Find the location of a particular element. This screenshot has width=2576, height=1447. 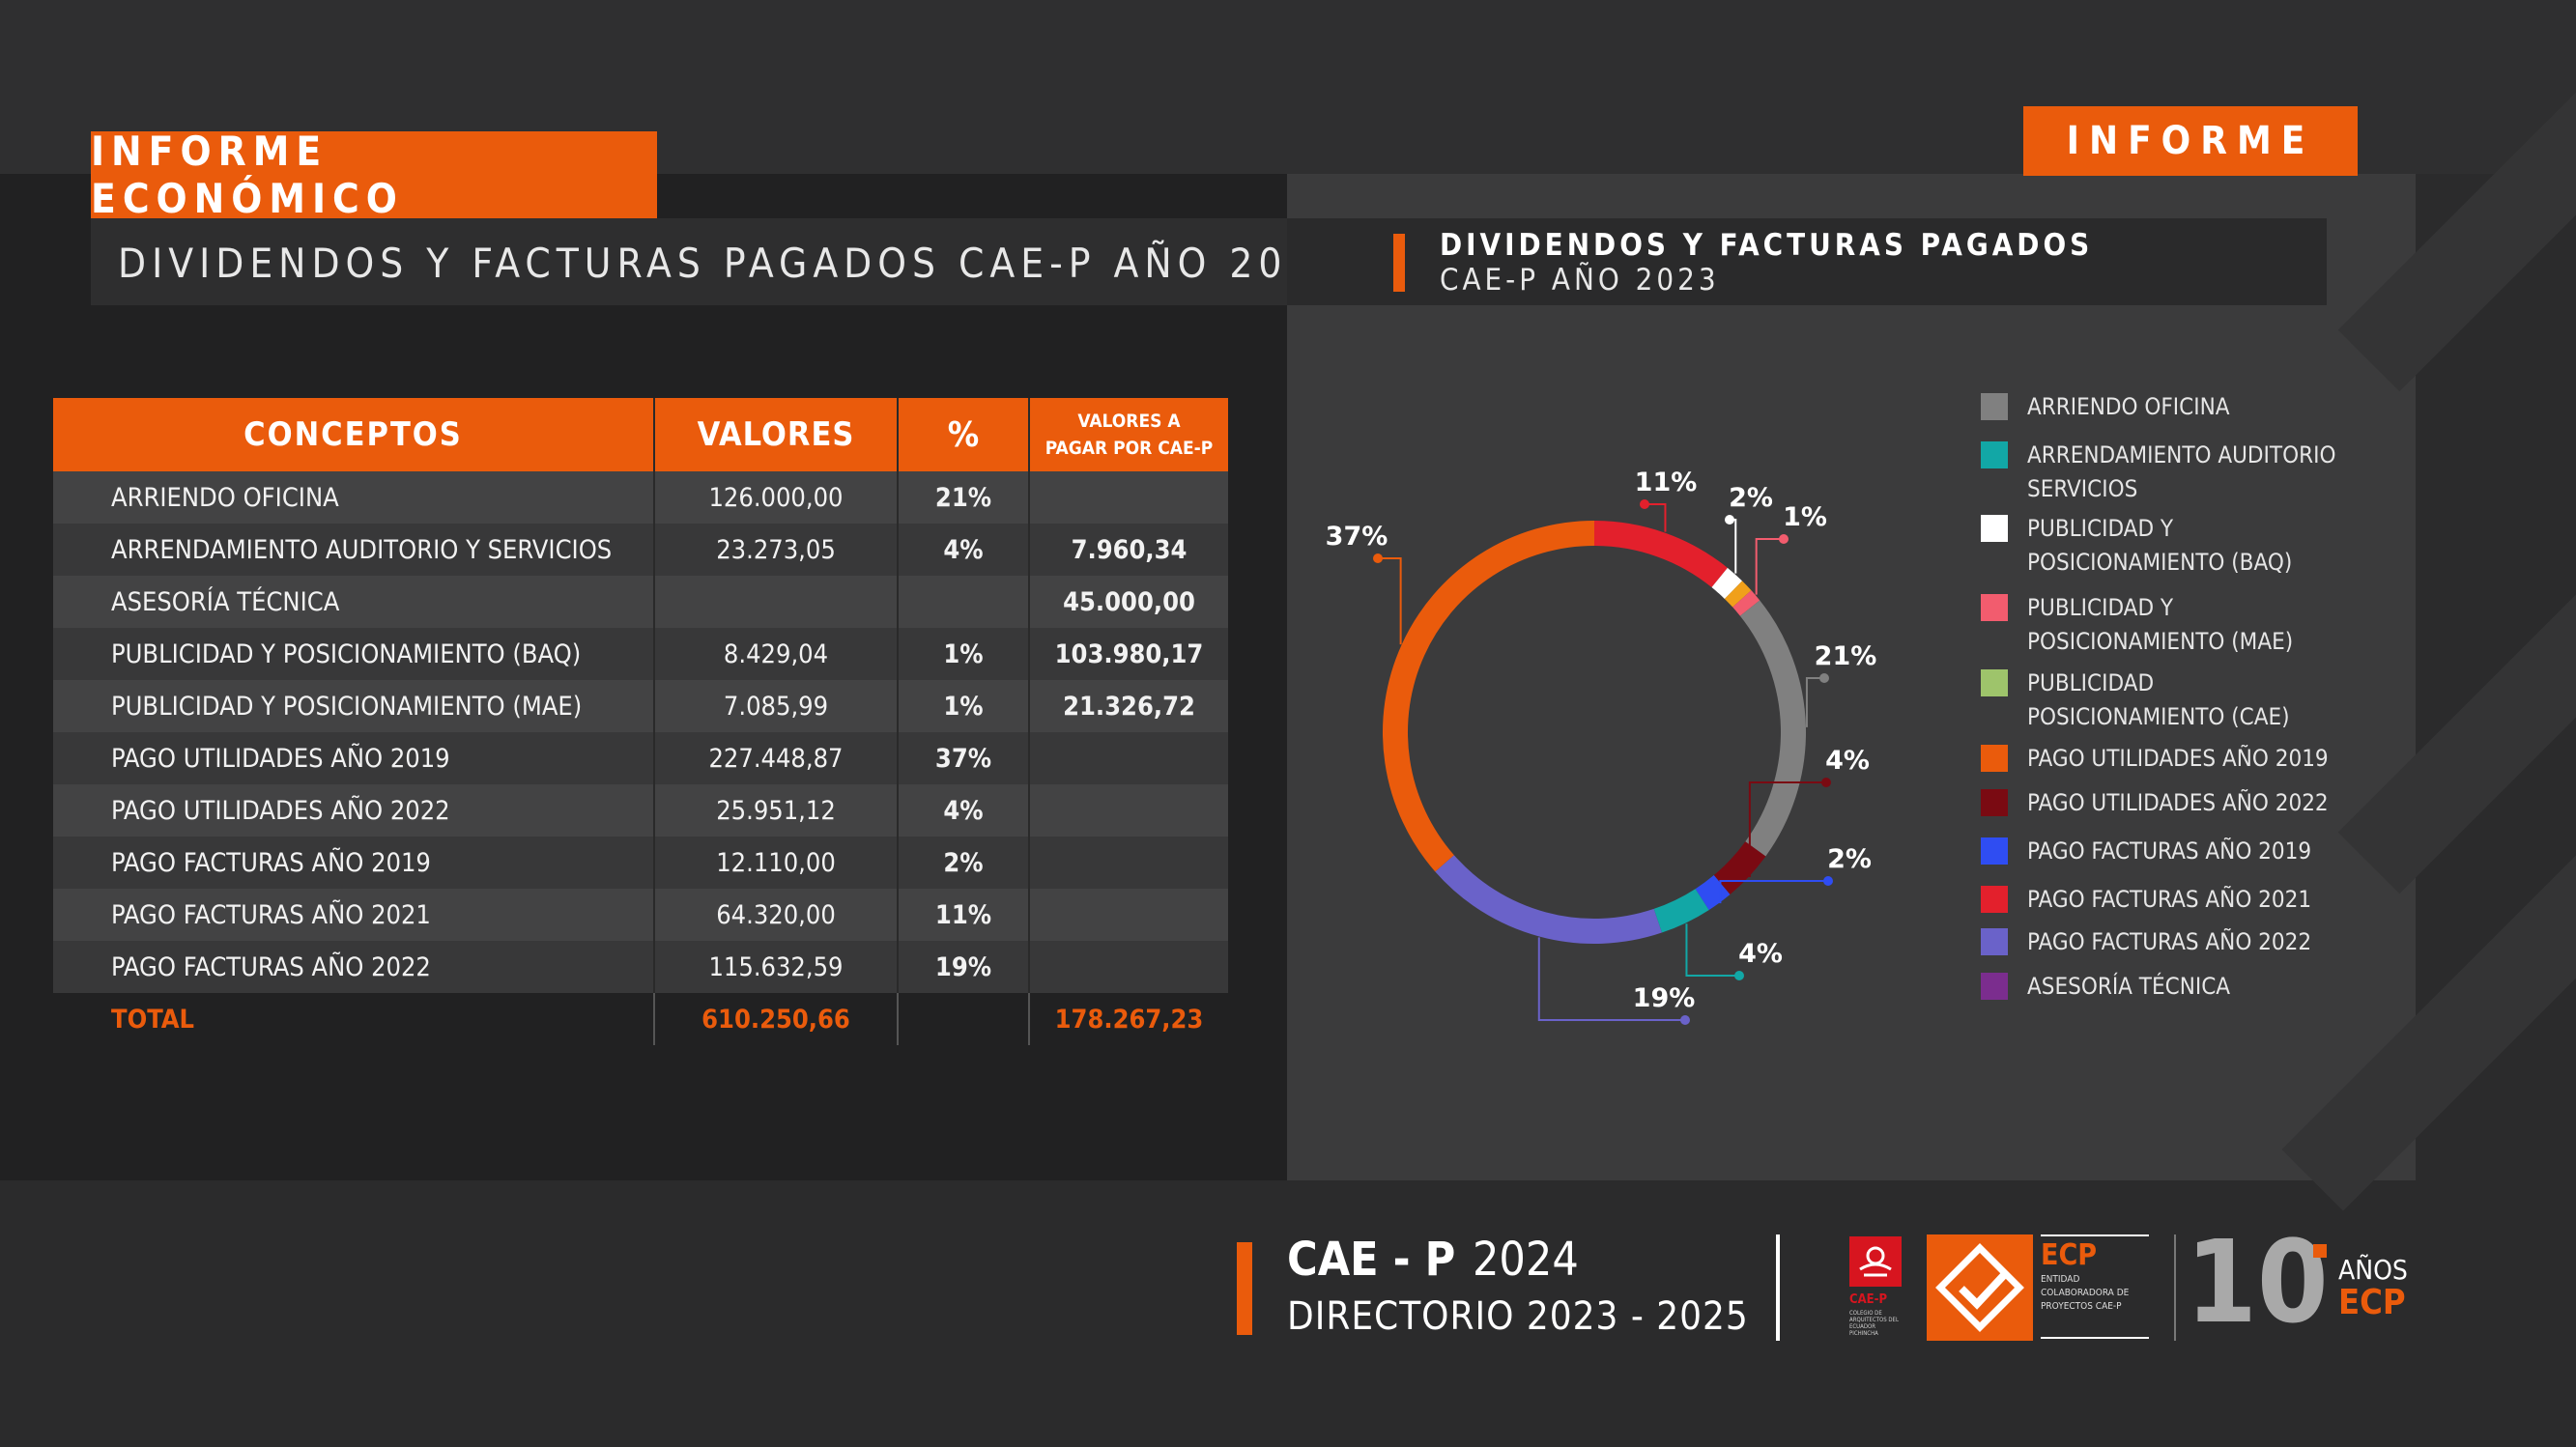

report-badge-label: INFORME ECONÓMICO is located at coordinates (248, 175).